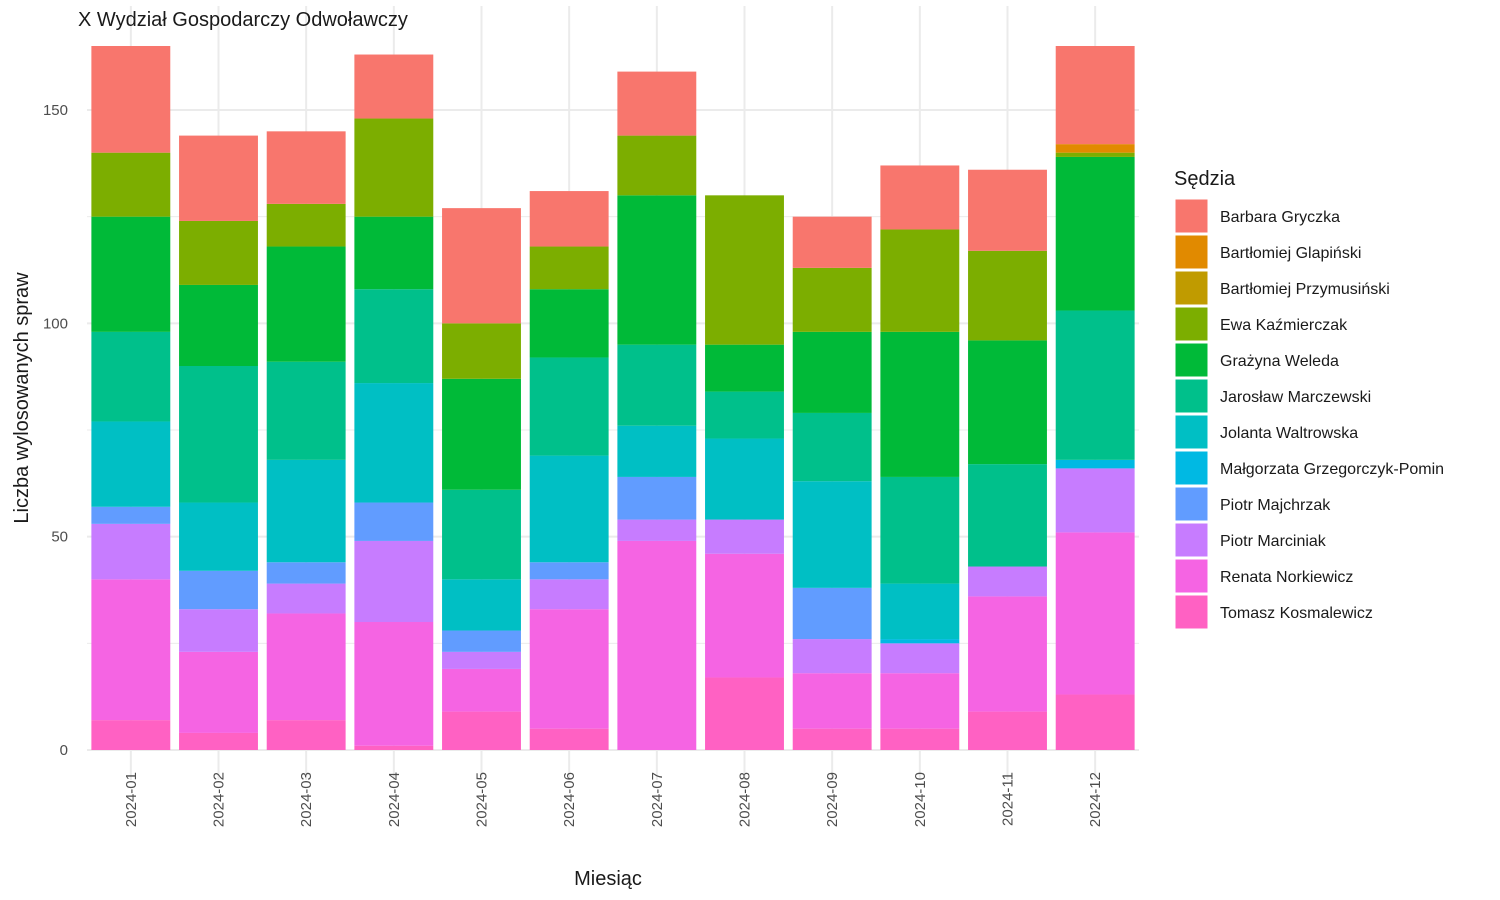  What do you see at coordinates (920, 799) in the screenshot?
I see `x-tick-label: 2024-10` at bounding box center [920, 799].